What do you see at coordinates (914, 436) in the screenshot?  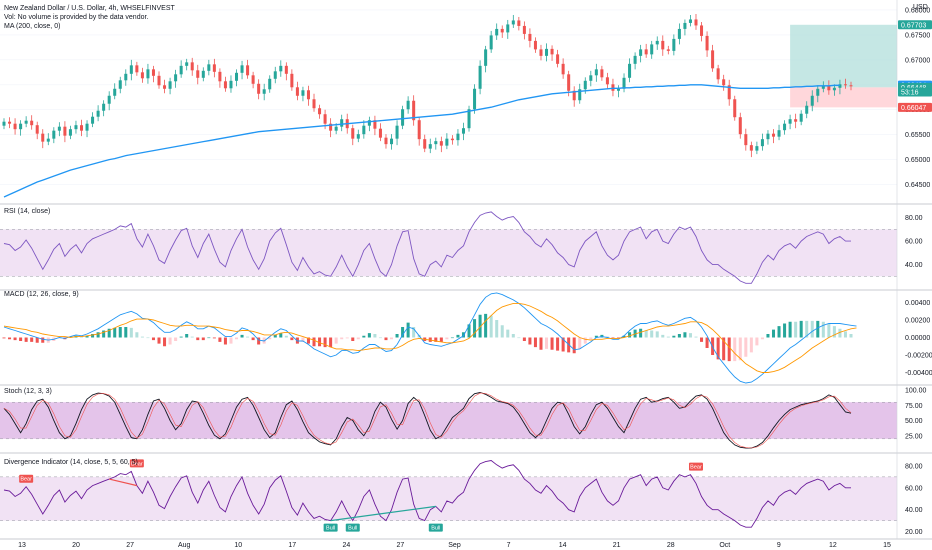 I see `y-tick-label: 25.00` at bounding box center [914, 436].